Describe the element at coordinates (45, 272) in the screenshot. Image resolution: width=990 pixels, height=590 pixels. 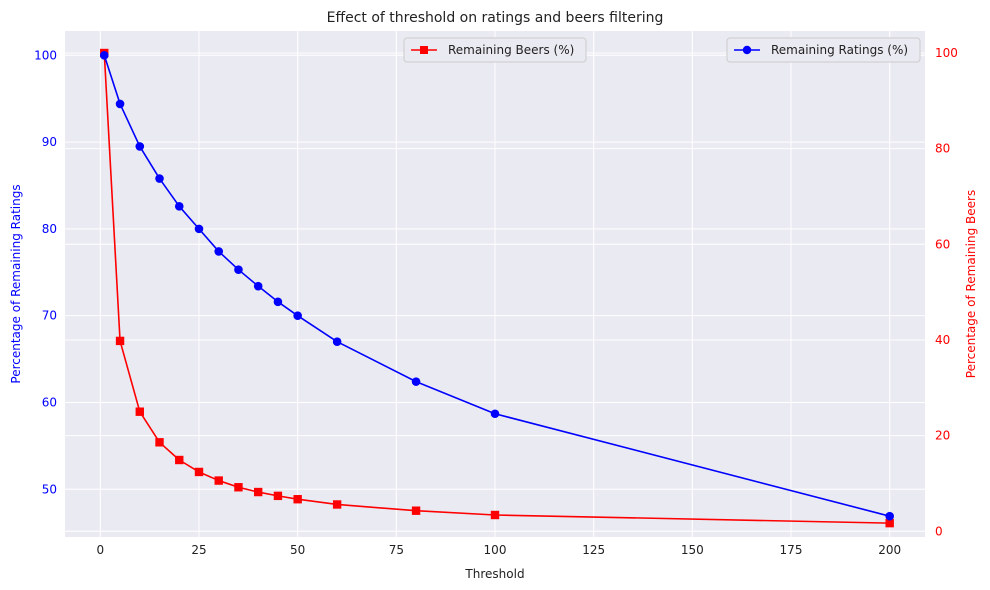
I see `left-y-axis-ticks: 50 60 70 80 90 100` at that location.